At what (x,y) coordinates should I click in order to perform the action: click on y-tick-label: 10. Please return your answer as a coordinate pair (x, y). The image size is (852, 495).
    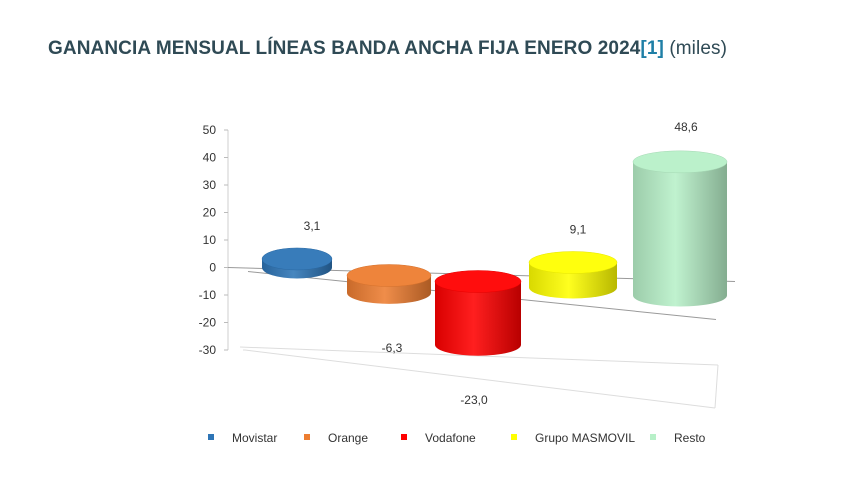
    Looking at the image, I should click on (210, 240).